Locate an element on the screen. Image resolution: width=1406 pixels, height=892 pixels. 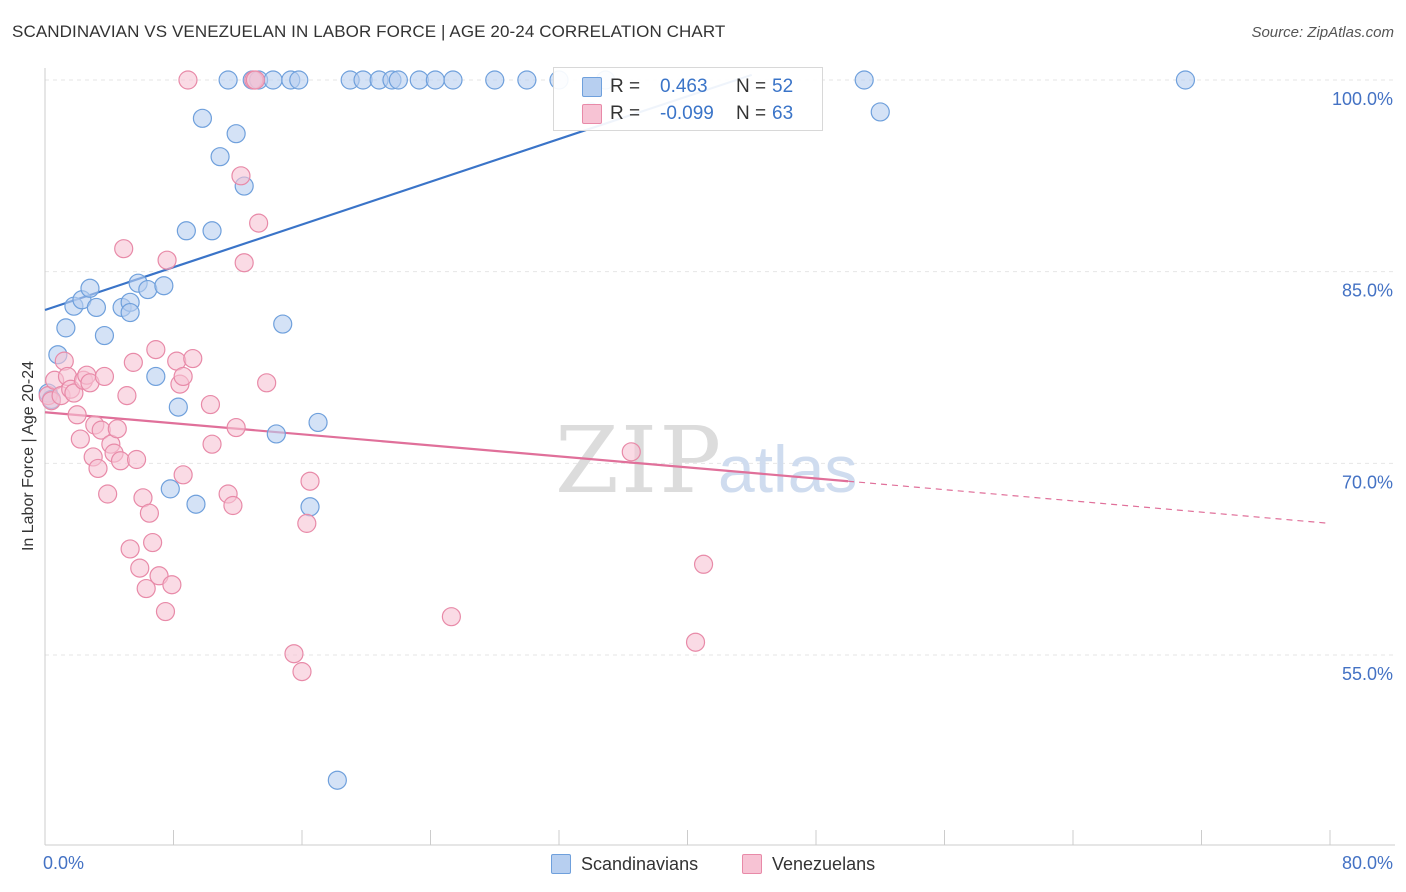
watermark-zip: ZIP is located at coordinates (639, 460).